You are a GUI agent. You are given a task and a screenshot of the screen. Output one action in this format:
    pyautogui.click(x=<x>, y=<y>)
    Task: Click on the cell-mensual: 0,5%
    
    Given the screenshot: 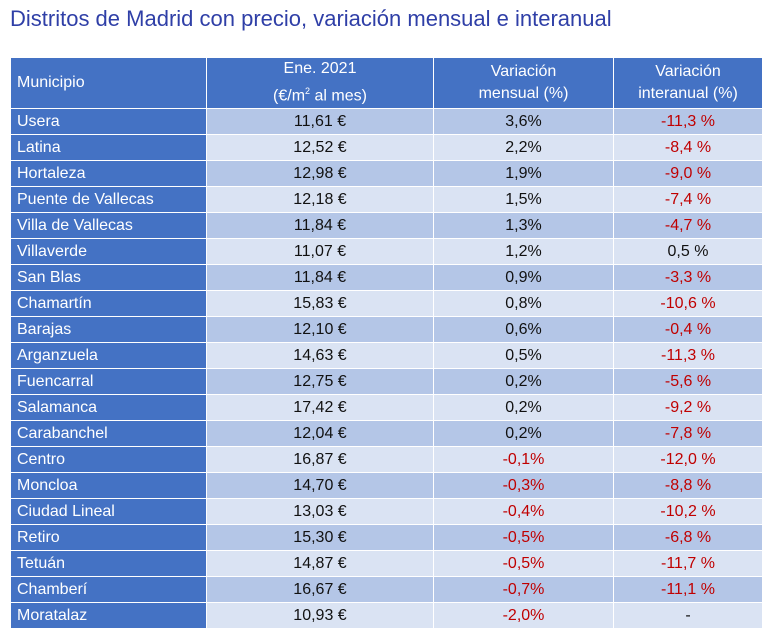 What is the action you would take?
    pyautogui.click(x=523, y=355)
    